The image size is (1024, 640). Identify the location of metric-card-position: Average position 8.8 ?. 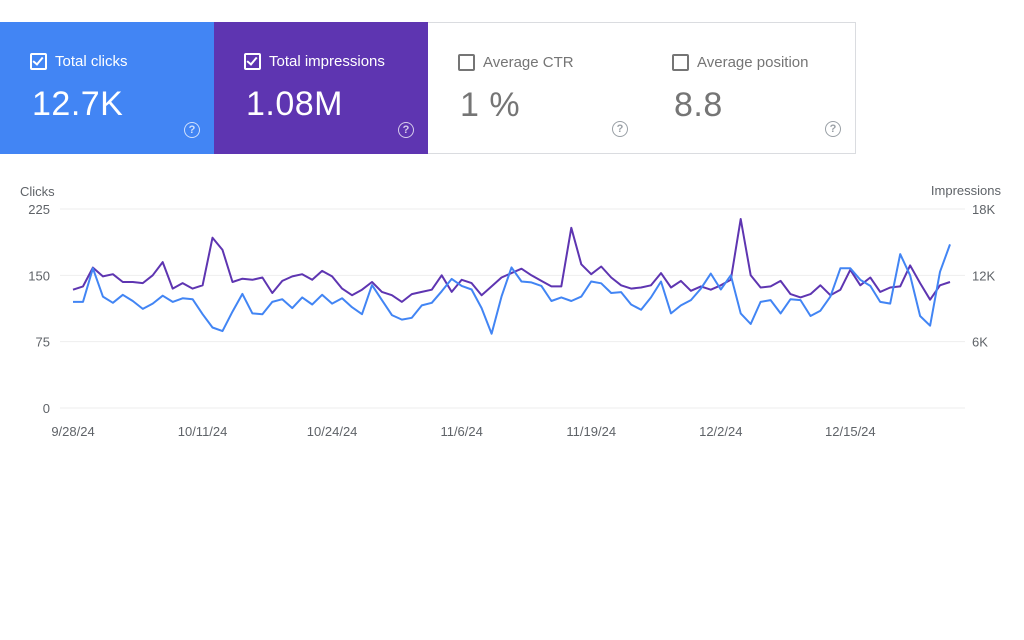
(749, 88).